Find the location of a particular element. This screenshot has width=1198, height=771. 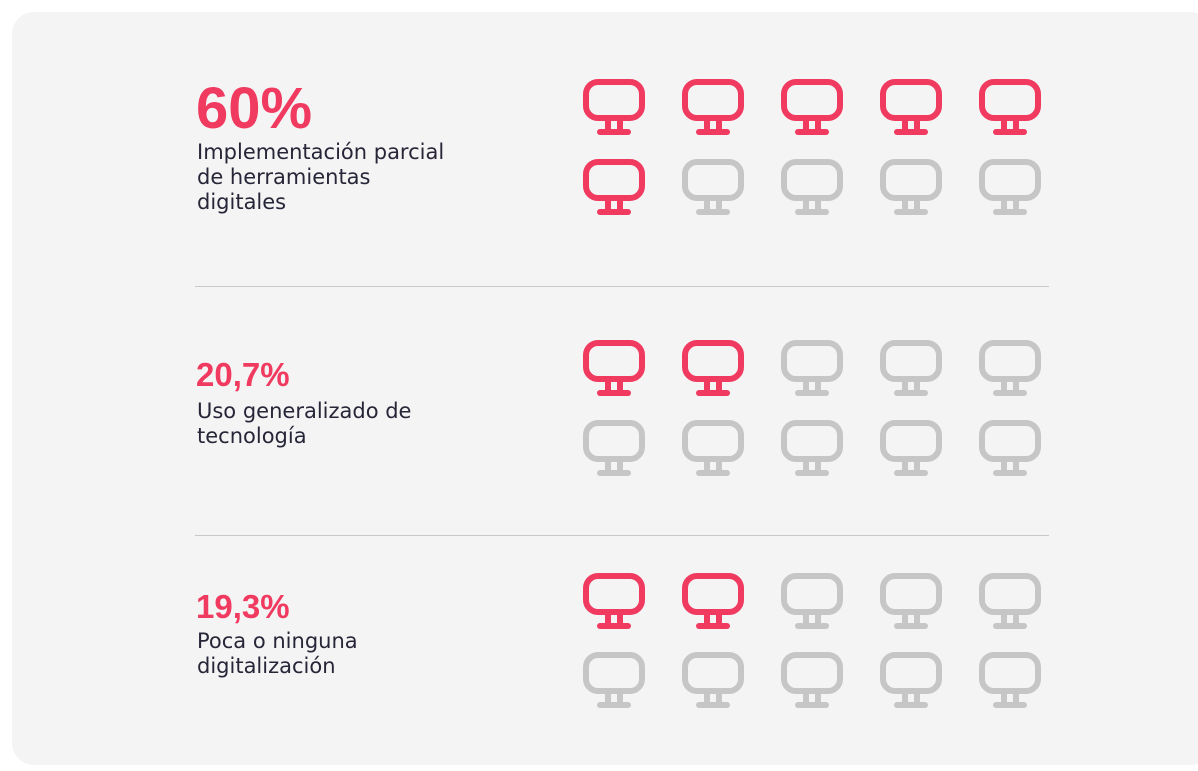

percent: 60% is located at coordinates (254, 108).